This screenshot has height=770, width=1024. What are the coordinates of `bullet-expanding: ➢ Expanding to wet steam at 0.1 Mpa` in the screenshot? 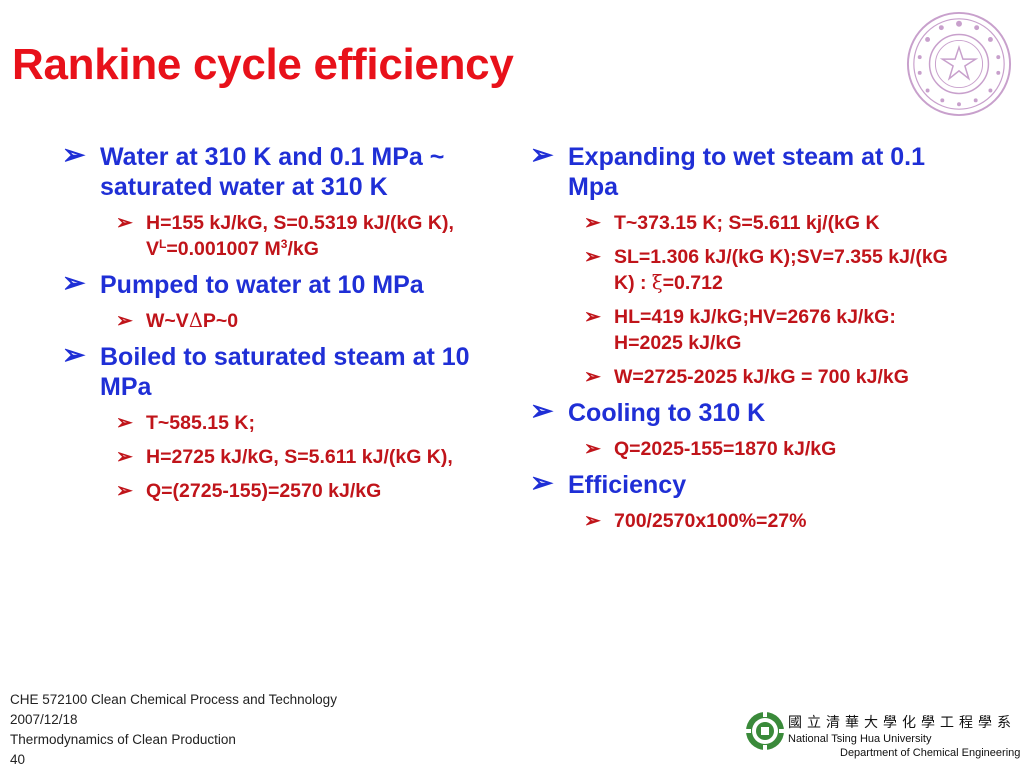 It's located at (750, 170).